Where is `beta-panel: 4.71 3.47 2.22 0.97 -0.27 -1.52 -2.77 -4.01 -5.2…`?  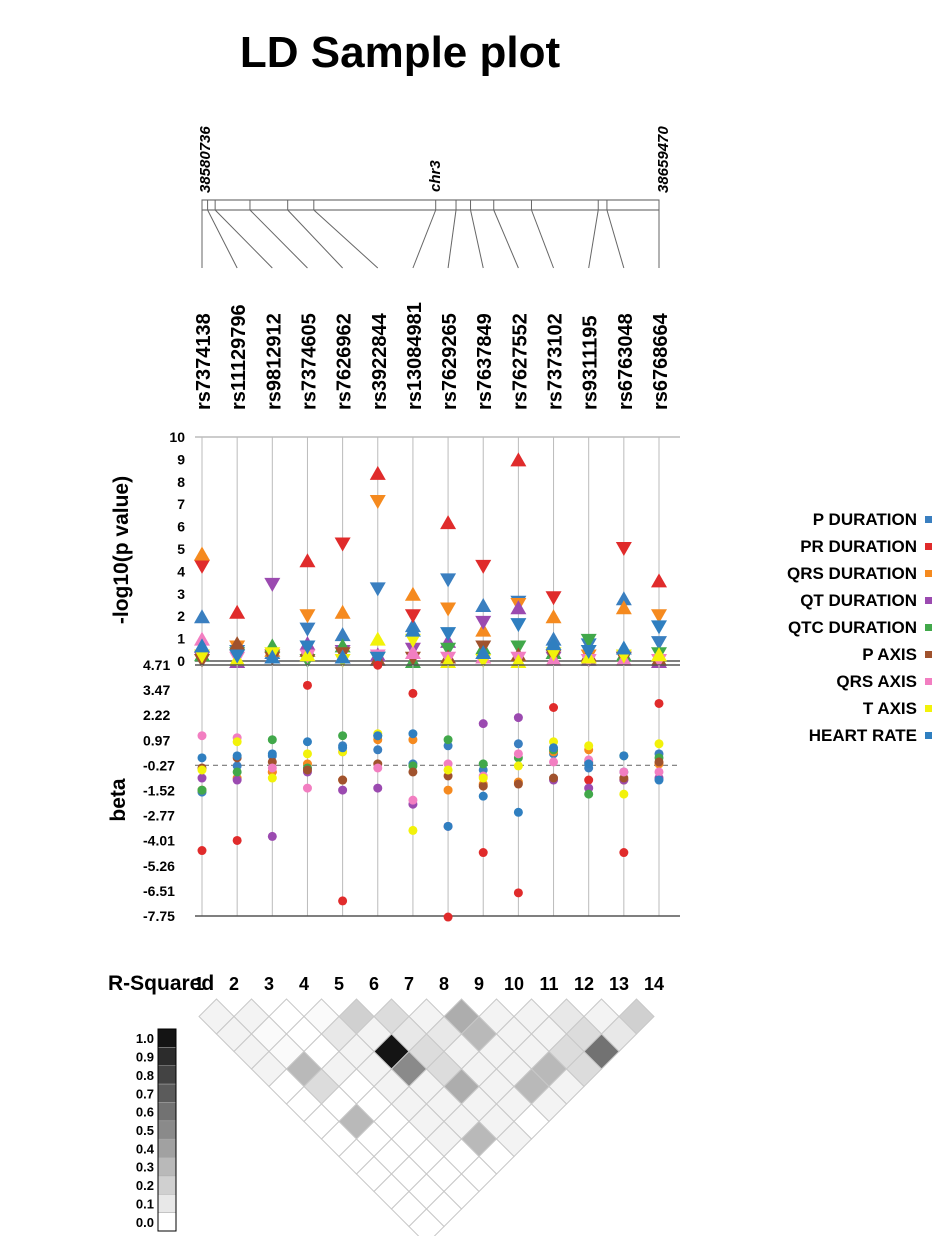 beta-panel: 4.71 3.47 2.22 0.97 -0.27 -1.52 -2.77 -4.01 -5.2… is located at coordinates (393, 790).